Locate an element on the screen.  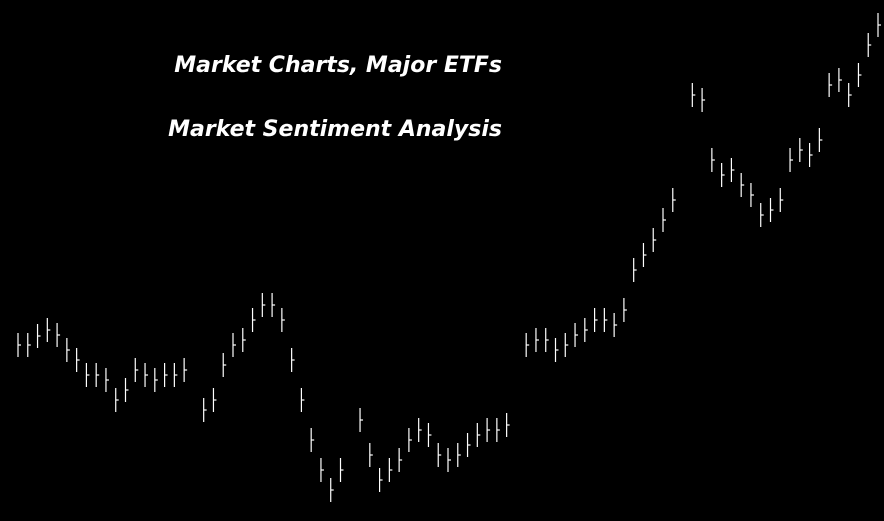
nav-link: Market Sentiment Analysis is located at coordinates (335, 129).